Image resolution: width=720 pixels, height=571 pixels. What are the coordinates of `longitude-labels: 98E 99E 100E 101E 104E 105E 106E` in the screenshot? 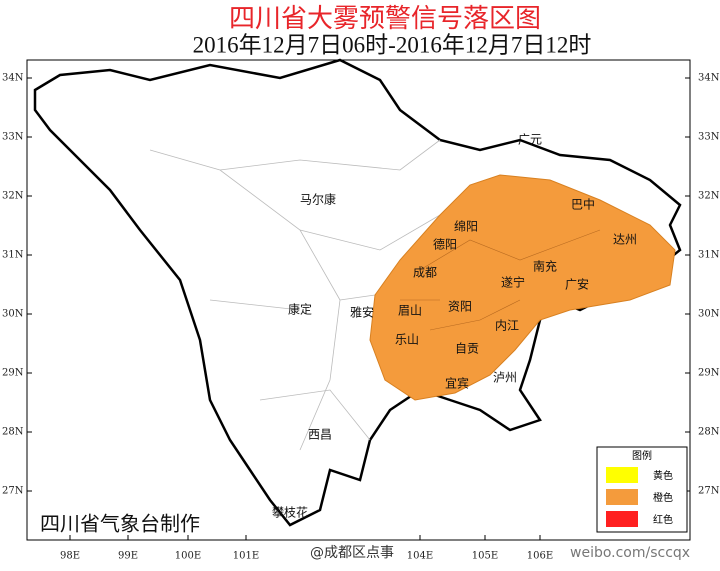 It's located at (306, 548).